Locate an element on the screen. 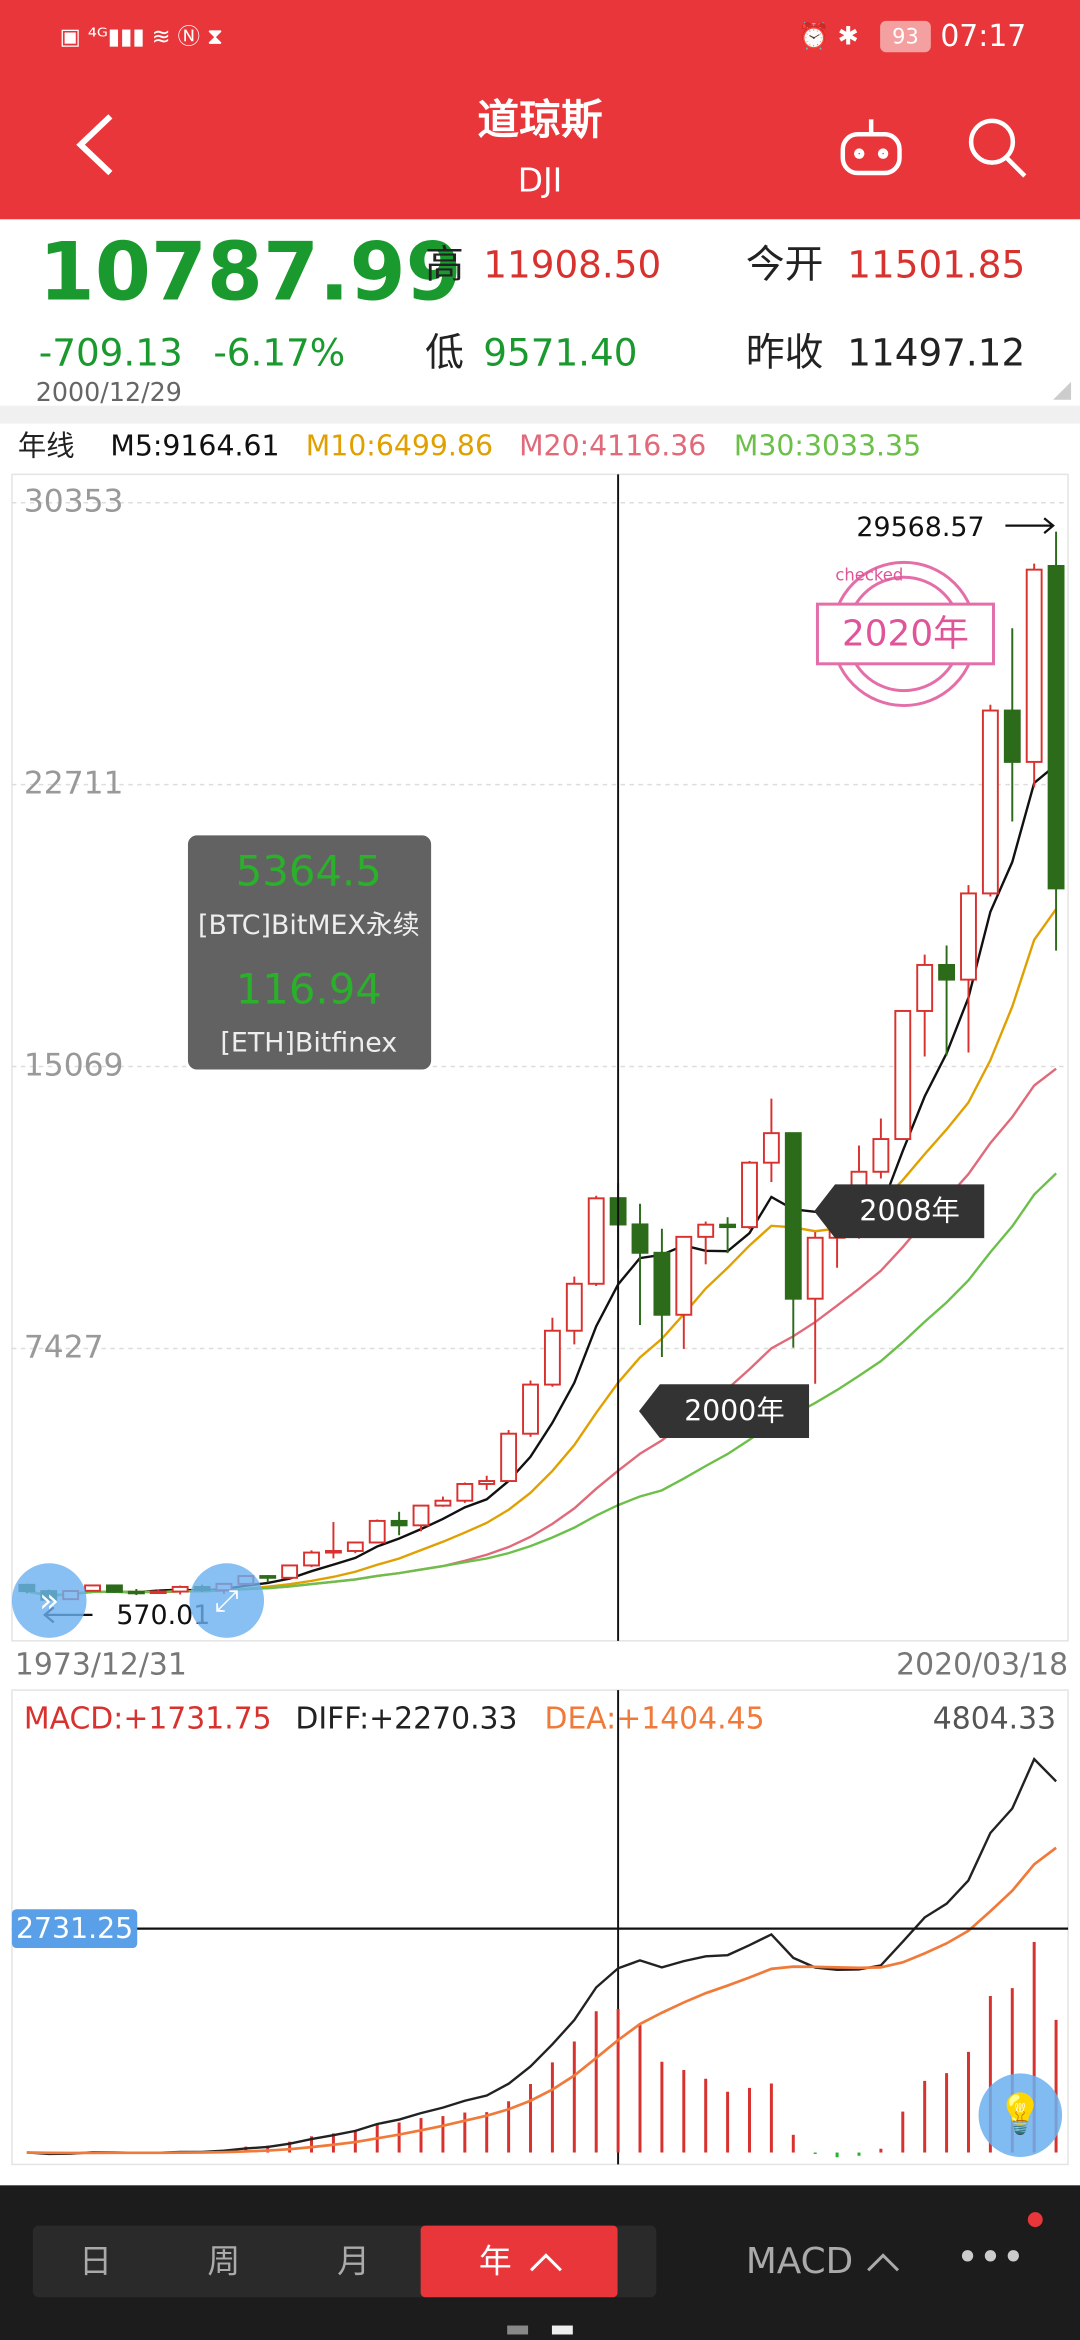 The width and height of the screenshot is (1080, 2340). tab: 周 is located at coordinates (223, 2261).